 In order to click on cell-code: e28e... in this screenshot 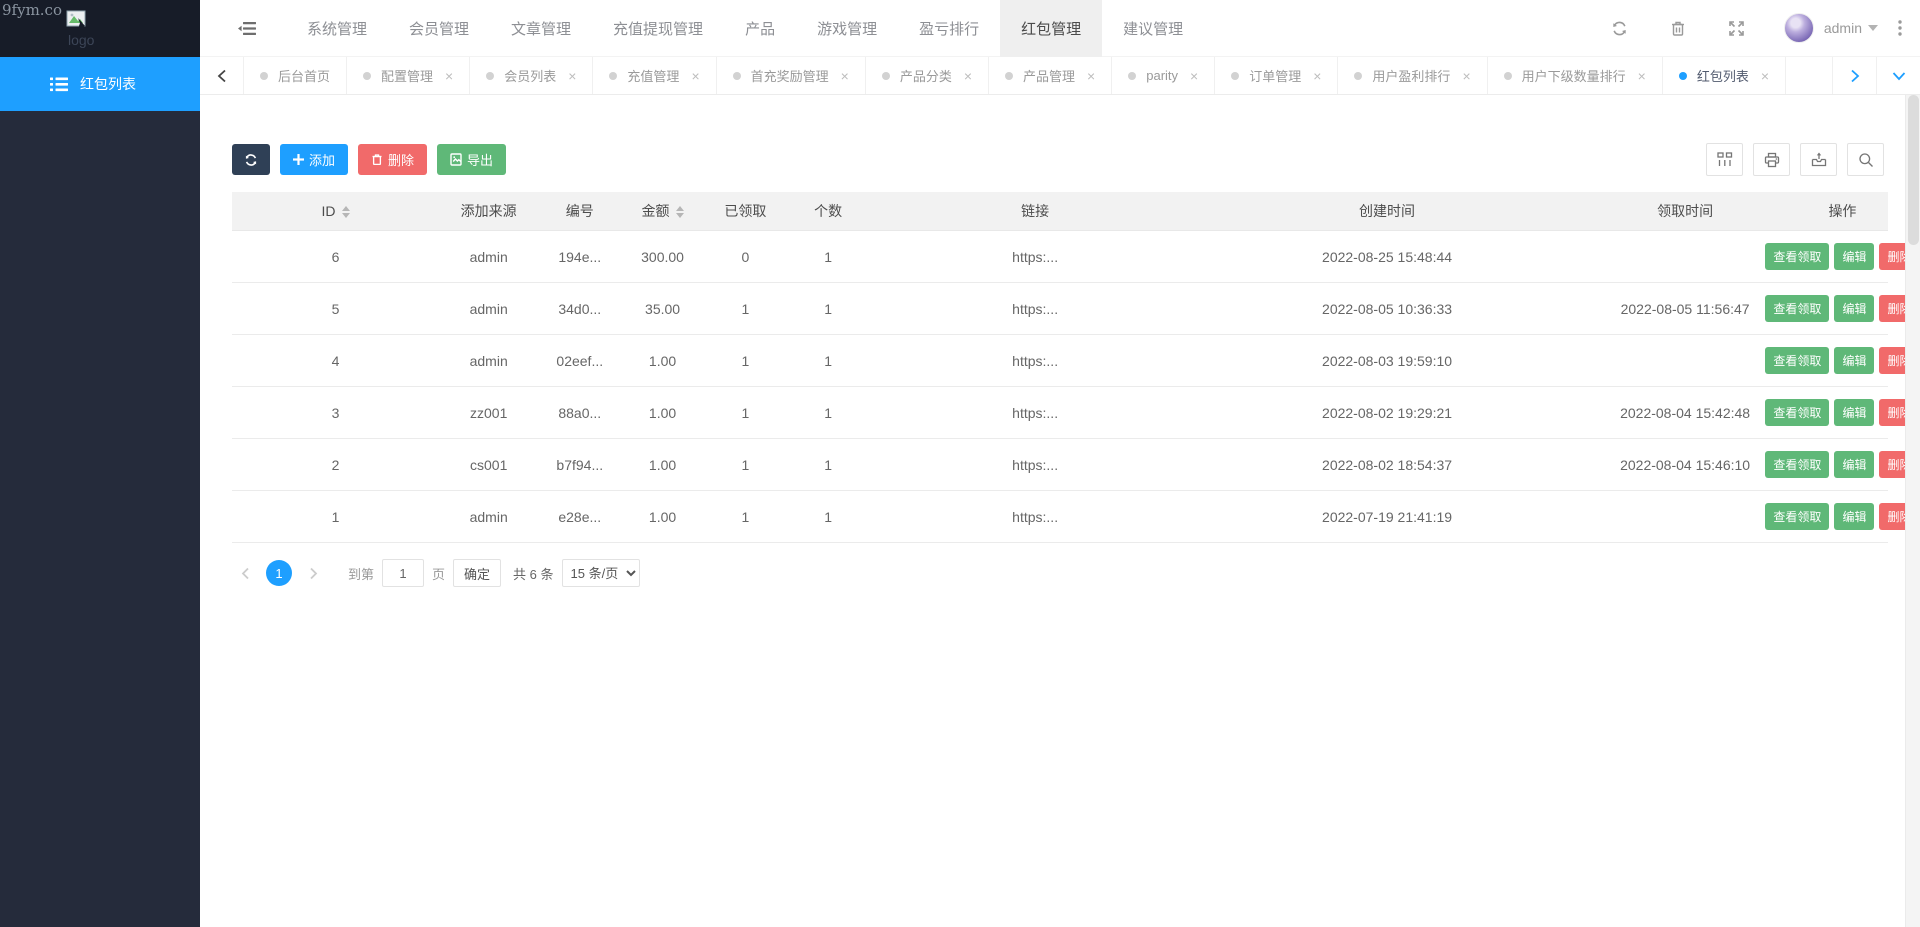, I will do `click(580, 516)`.